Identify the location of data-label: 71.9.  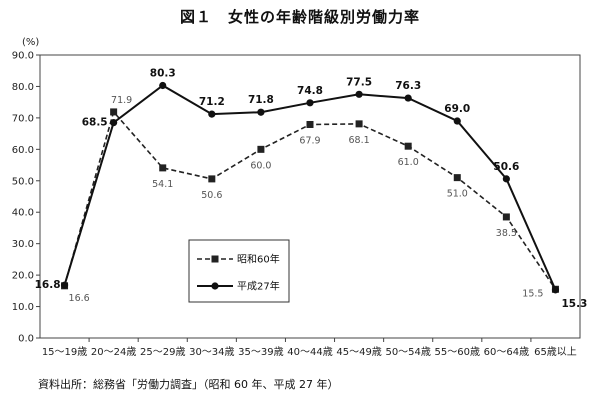
(121, 100).